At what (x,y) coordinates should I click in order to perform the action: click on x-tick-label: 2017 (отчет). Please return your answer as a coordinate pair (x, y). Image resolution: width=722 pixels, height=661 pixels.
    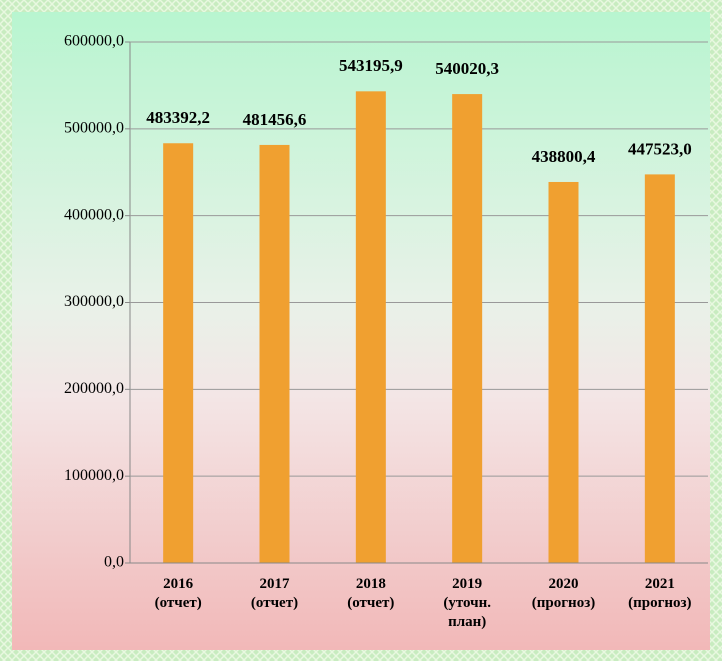
    Looking at the image, I should click on (274, 593).